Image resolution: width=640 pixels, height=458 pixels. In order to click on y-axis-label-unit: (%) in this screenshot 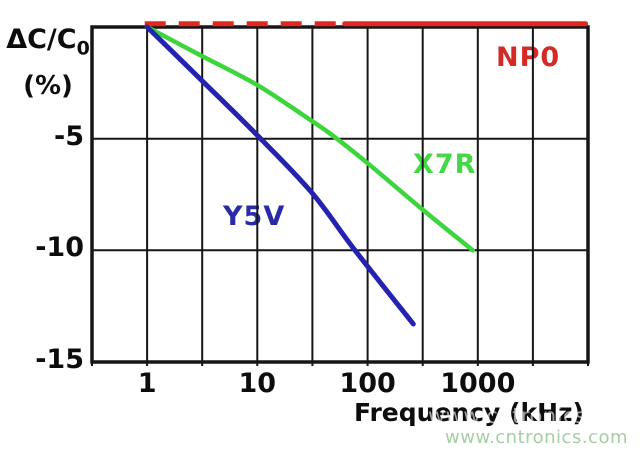, I will do `click(48, 86)`.